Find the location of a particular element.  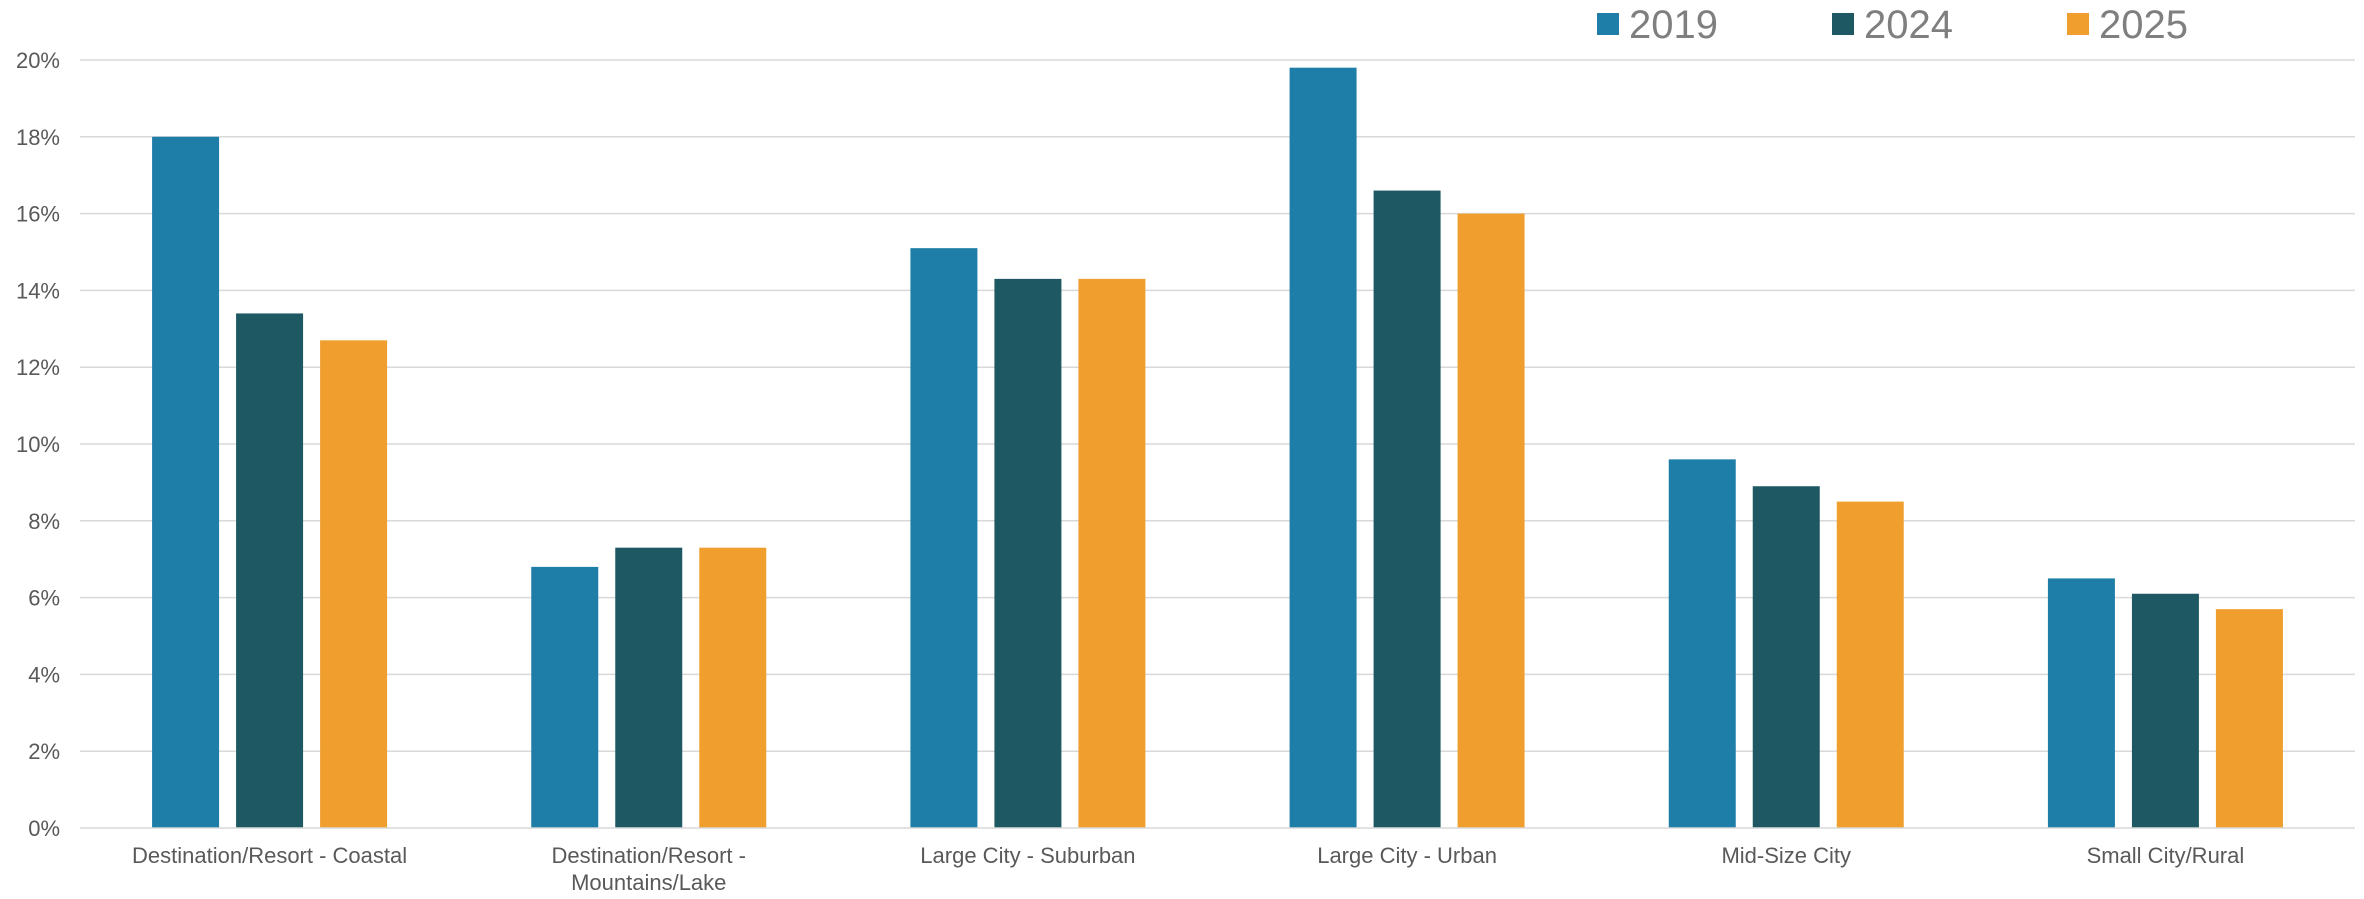

y-axis-tick-labels: 0% 2% 4% 6% 8% 10% 12% 14% 16% 18% 20% is located at coordinates (38, 444).